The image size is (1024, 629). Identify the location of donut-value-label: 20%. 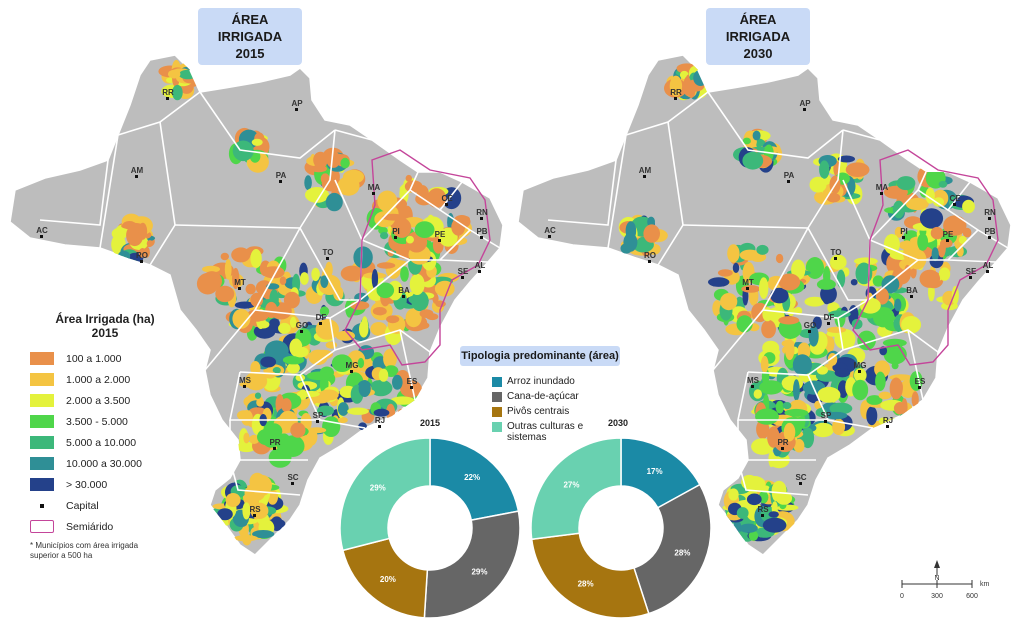
(388, 579).